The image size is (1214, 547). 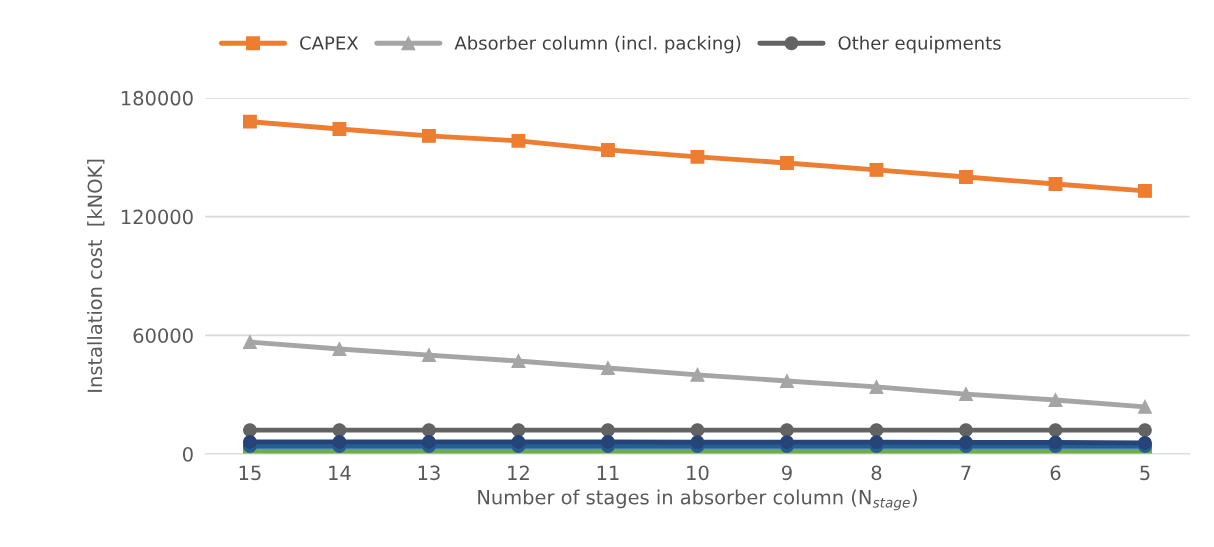 What do you see at coordinates (163, 335) in the screenshot?
I see `y-tick-label: 60000` at bounding box center [163, 335].